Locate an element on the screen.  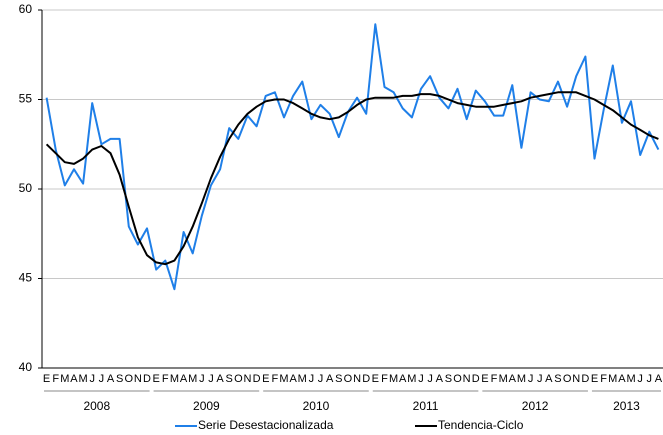
y-tick-label: 45 is located at coordinates (26, 278).